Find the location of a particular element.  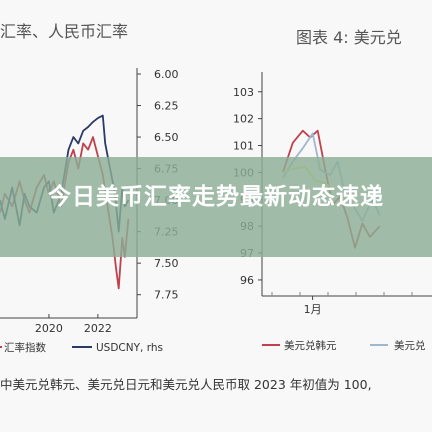

right-x-tick-label: 1月 is located at coordinates (313, 309).